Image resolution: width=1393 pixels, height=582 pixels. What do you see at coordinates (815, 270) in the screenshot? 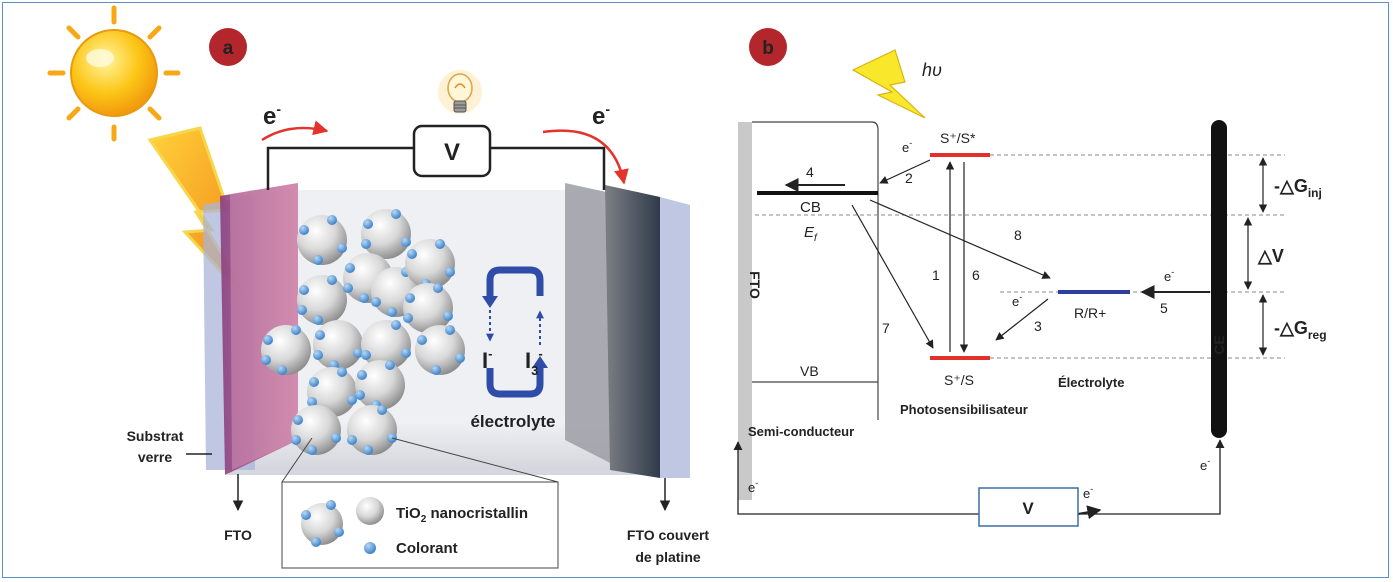
I see `semiconductor-box` at bounding box center [815, 270].